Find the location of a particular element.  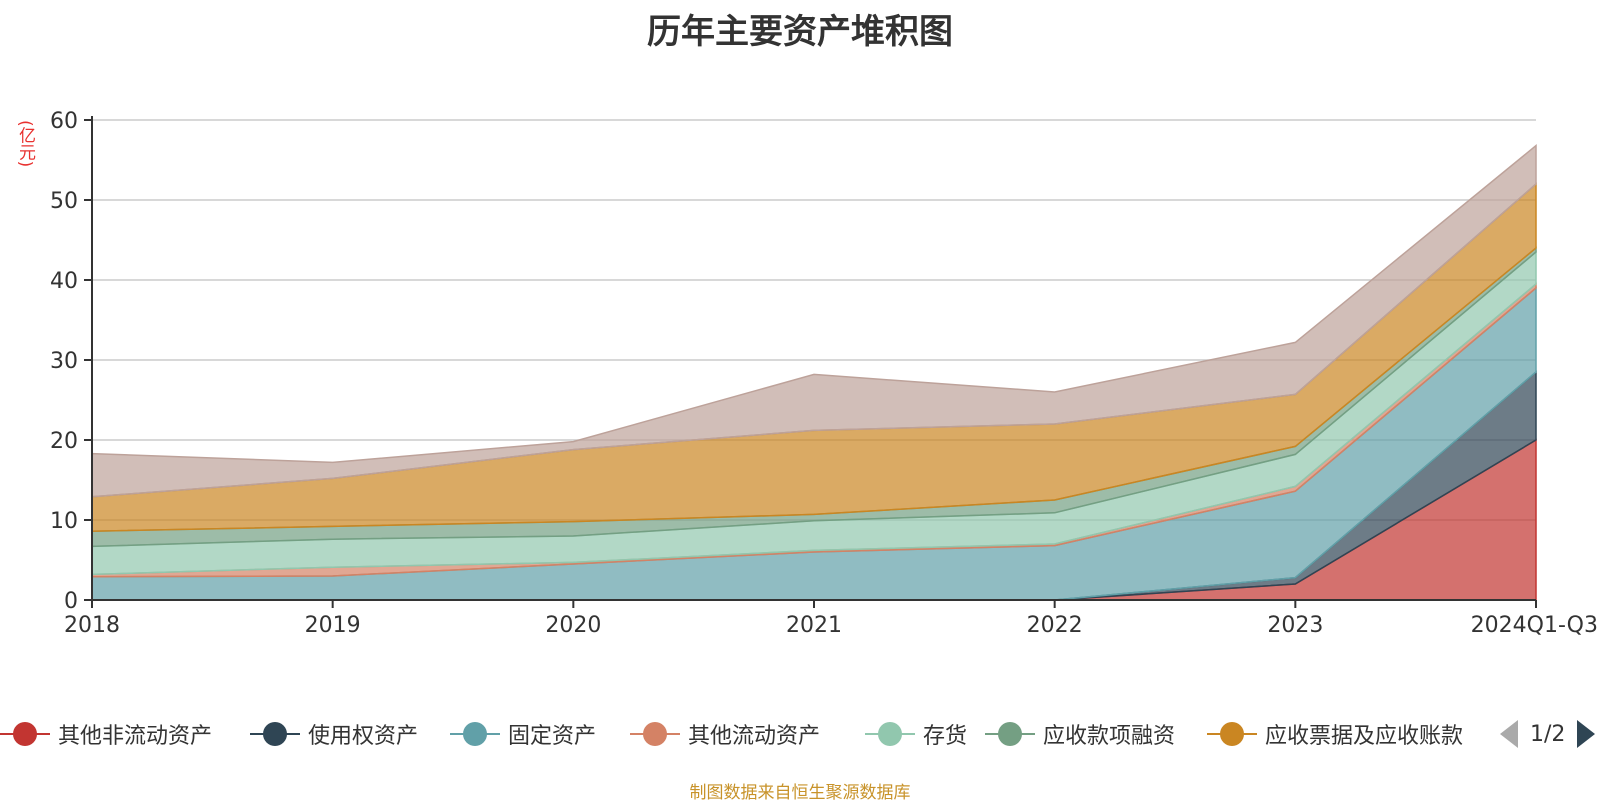

legend-label: 固定资产 is located at coordinates (552, 736).